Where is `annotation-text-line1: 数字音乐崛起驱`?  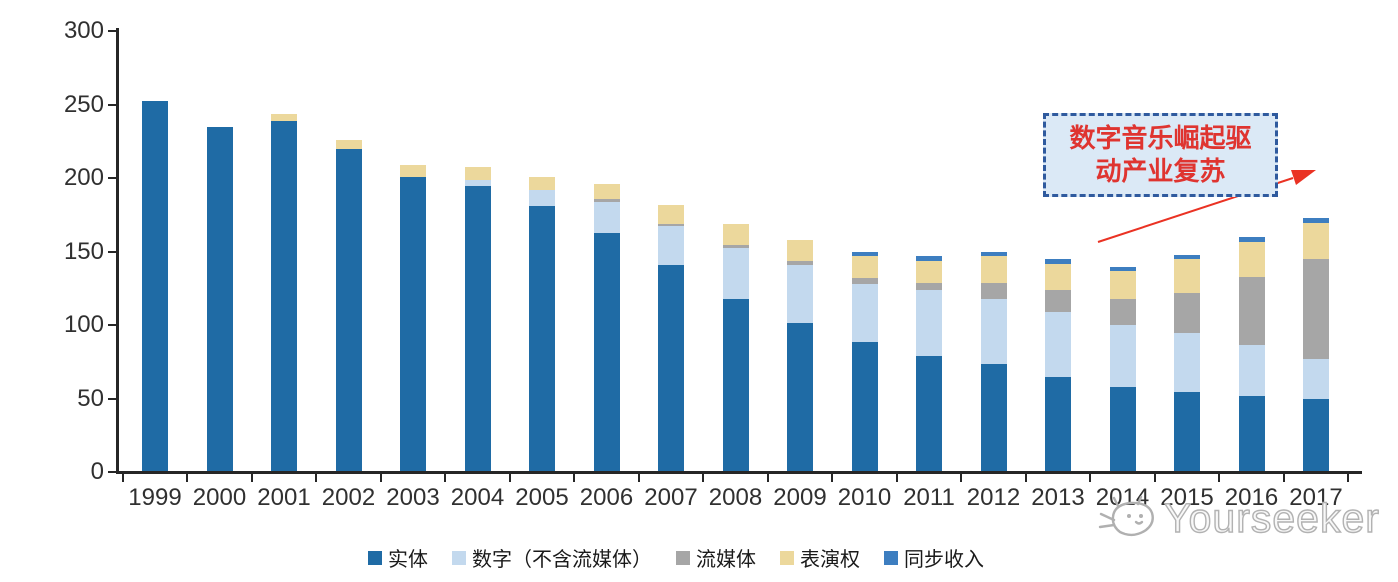
annotation-text-line1: 数字音乐崛起驱 is located at coordinates (1160, 138).